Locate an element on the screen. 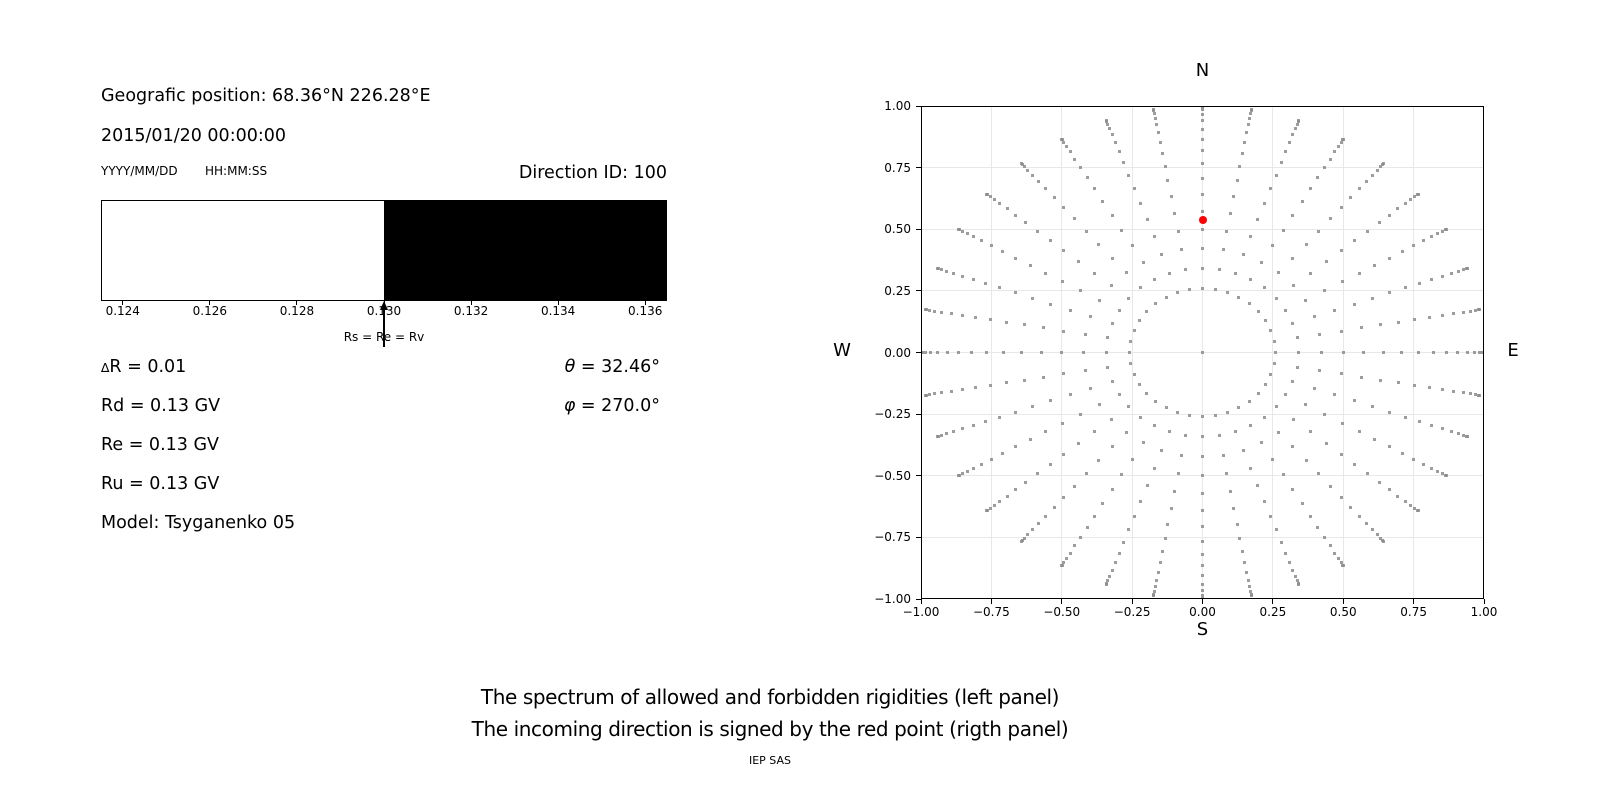 This screenshot has width=1600, height=800. spectrum-tick-mark is located at coordinates (558, 303).